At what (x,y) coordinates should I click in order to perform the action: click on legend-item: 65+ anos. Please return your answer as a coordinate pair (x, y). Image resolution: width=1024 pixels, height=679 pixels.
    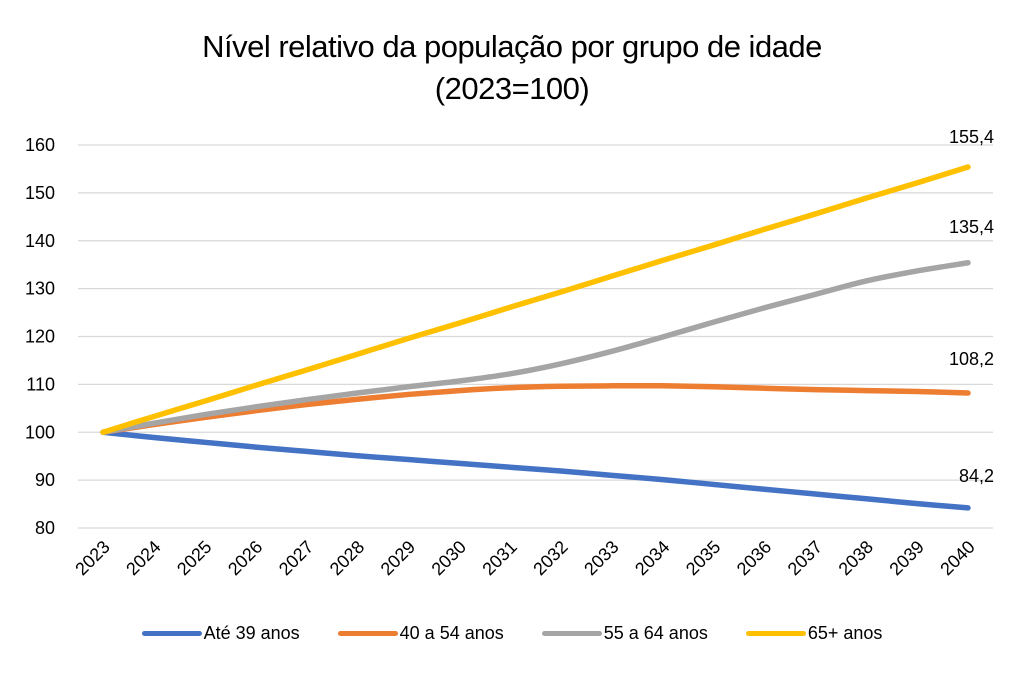
    Looking at the image, I should click on (814, 633).